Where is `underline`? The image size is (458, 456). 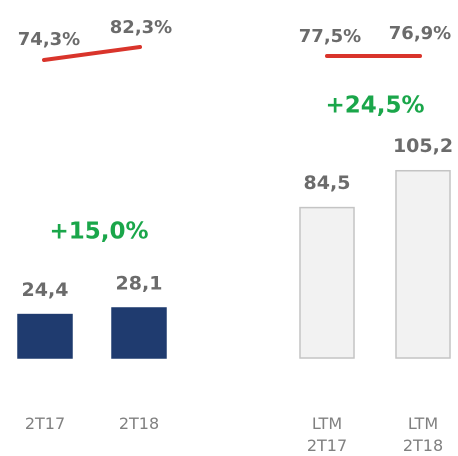
underline is located at coordinates (92, 53).